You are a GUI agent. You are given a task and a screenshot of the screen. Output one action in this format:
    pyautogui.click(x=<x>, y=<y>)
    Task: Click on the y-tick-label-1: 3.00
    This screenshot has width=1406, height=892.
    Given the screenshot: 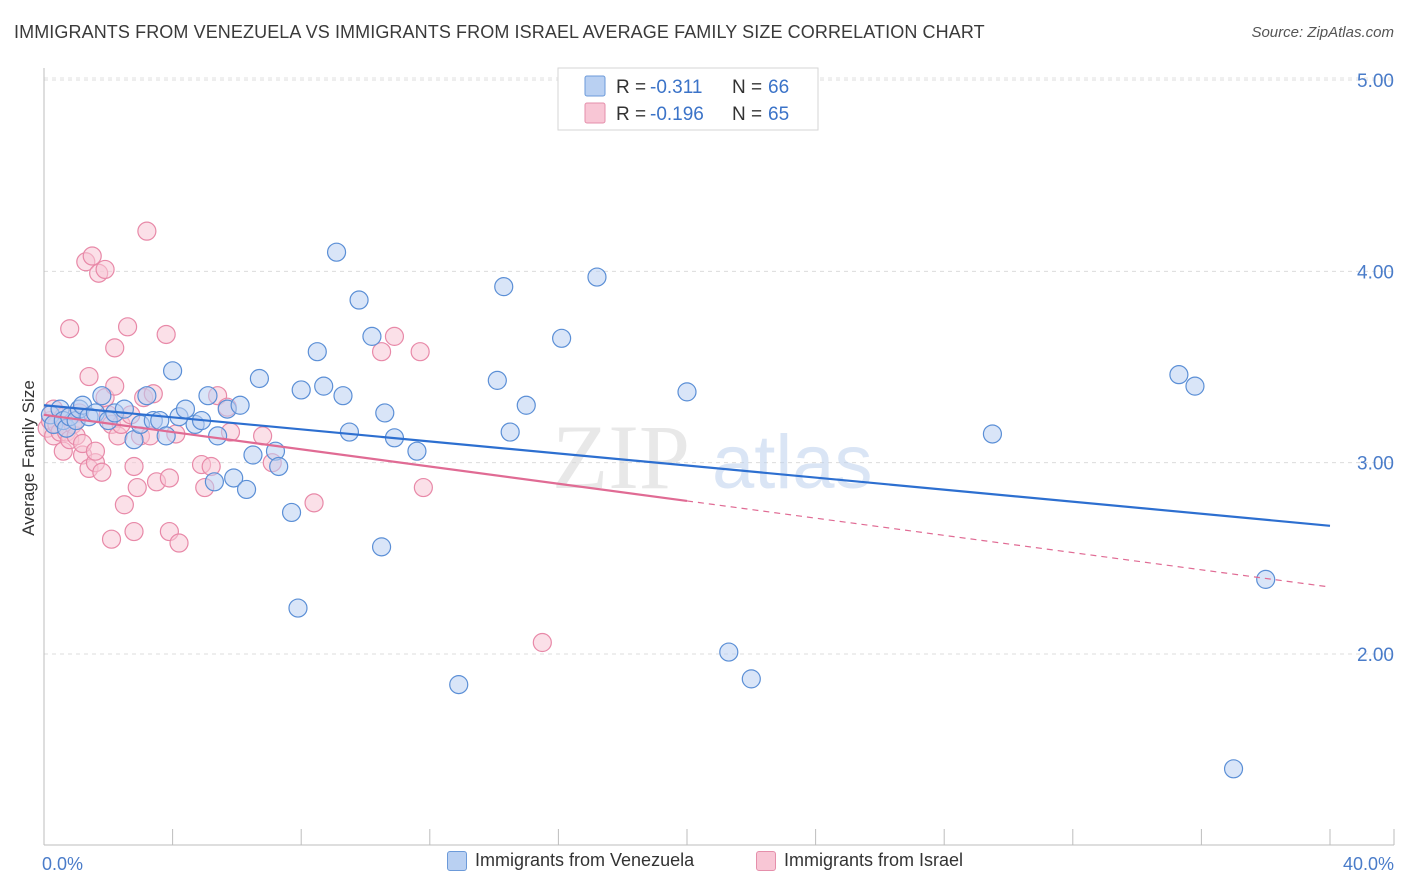 What is the action you would take?
    pyautogui.click(x=1375, y=464)
    